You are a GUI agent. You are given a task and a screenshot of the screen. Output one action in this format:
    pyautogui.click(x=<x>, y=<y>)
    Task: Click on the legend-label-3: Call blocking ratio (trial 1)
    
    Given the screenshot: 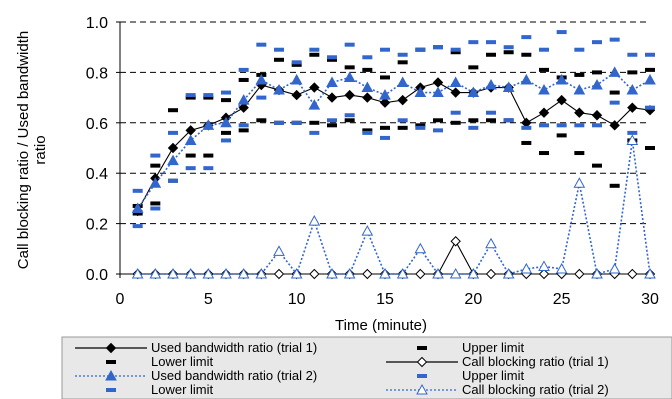 What is the action you would take?
    pyautogui.click(x=535, y=361)
    